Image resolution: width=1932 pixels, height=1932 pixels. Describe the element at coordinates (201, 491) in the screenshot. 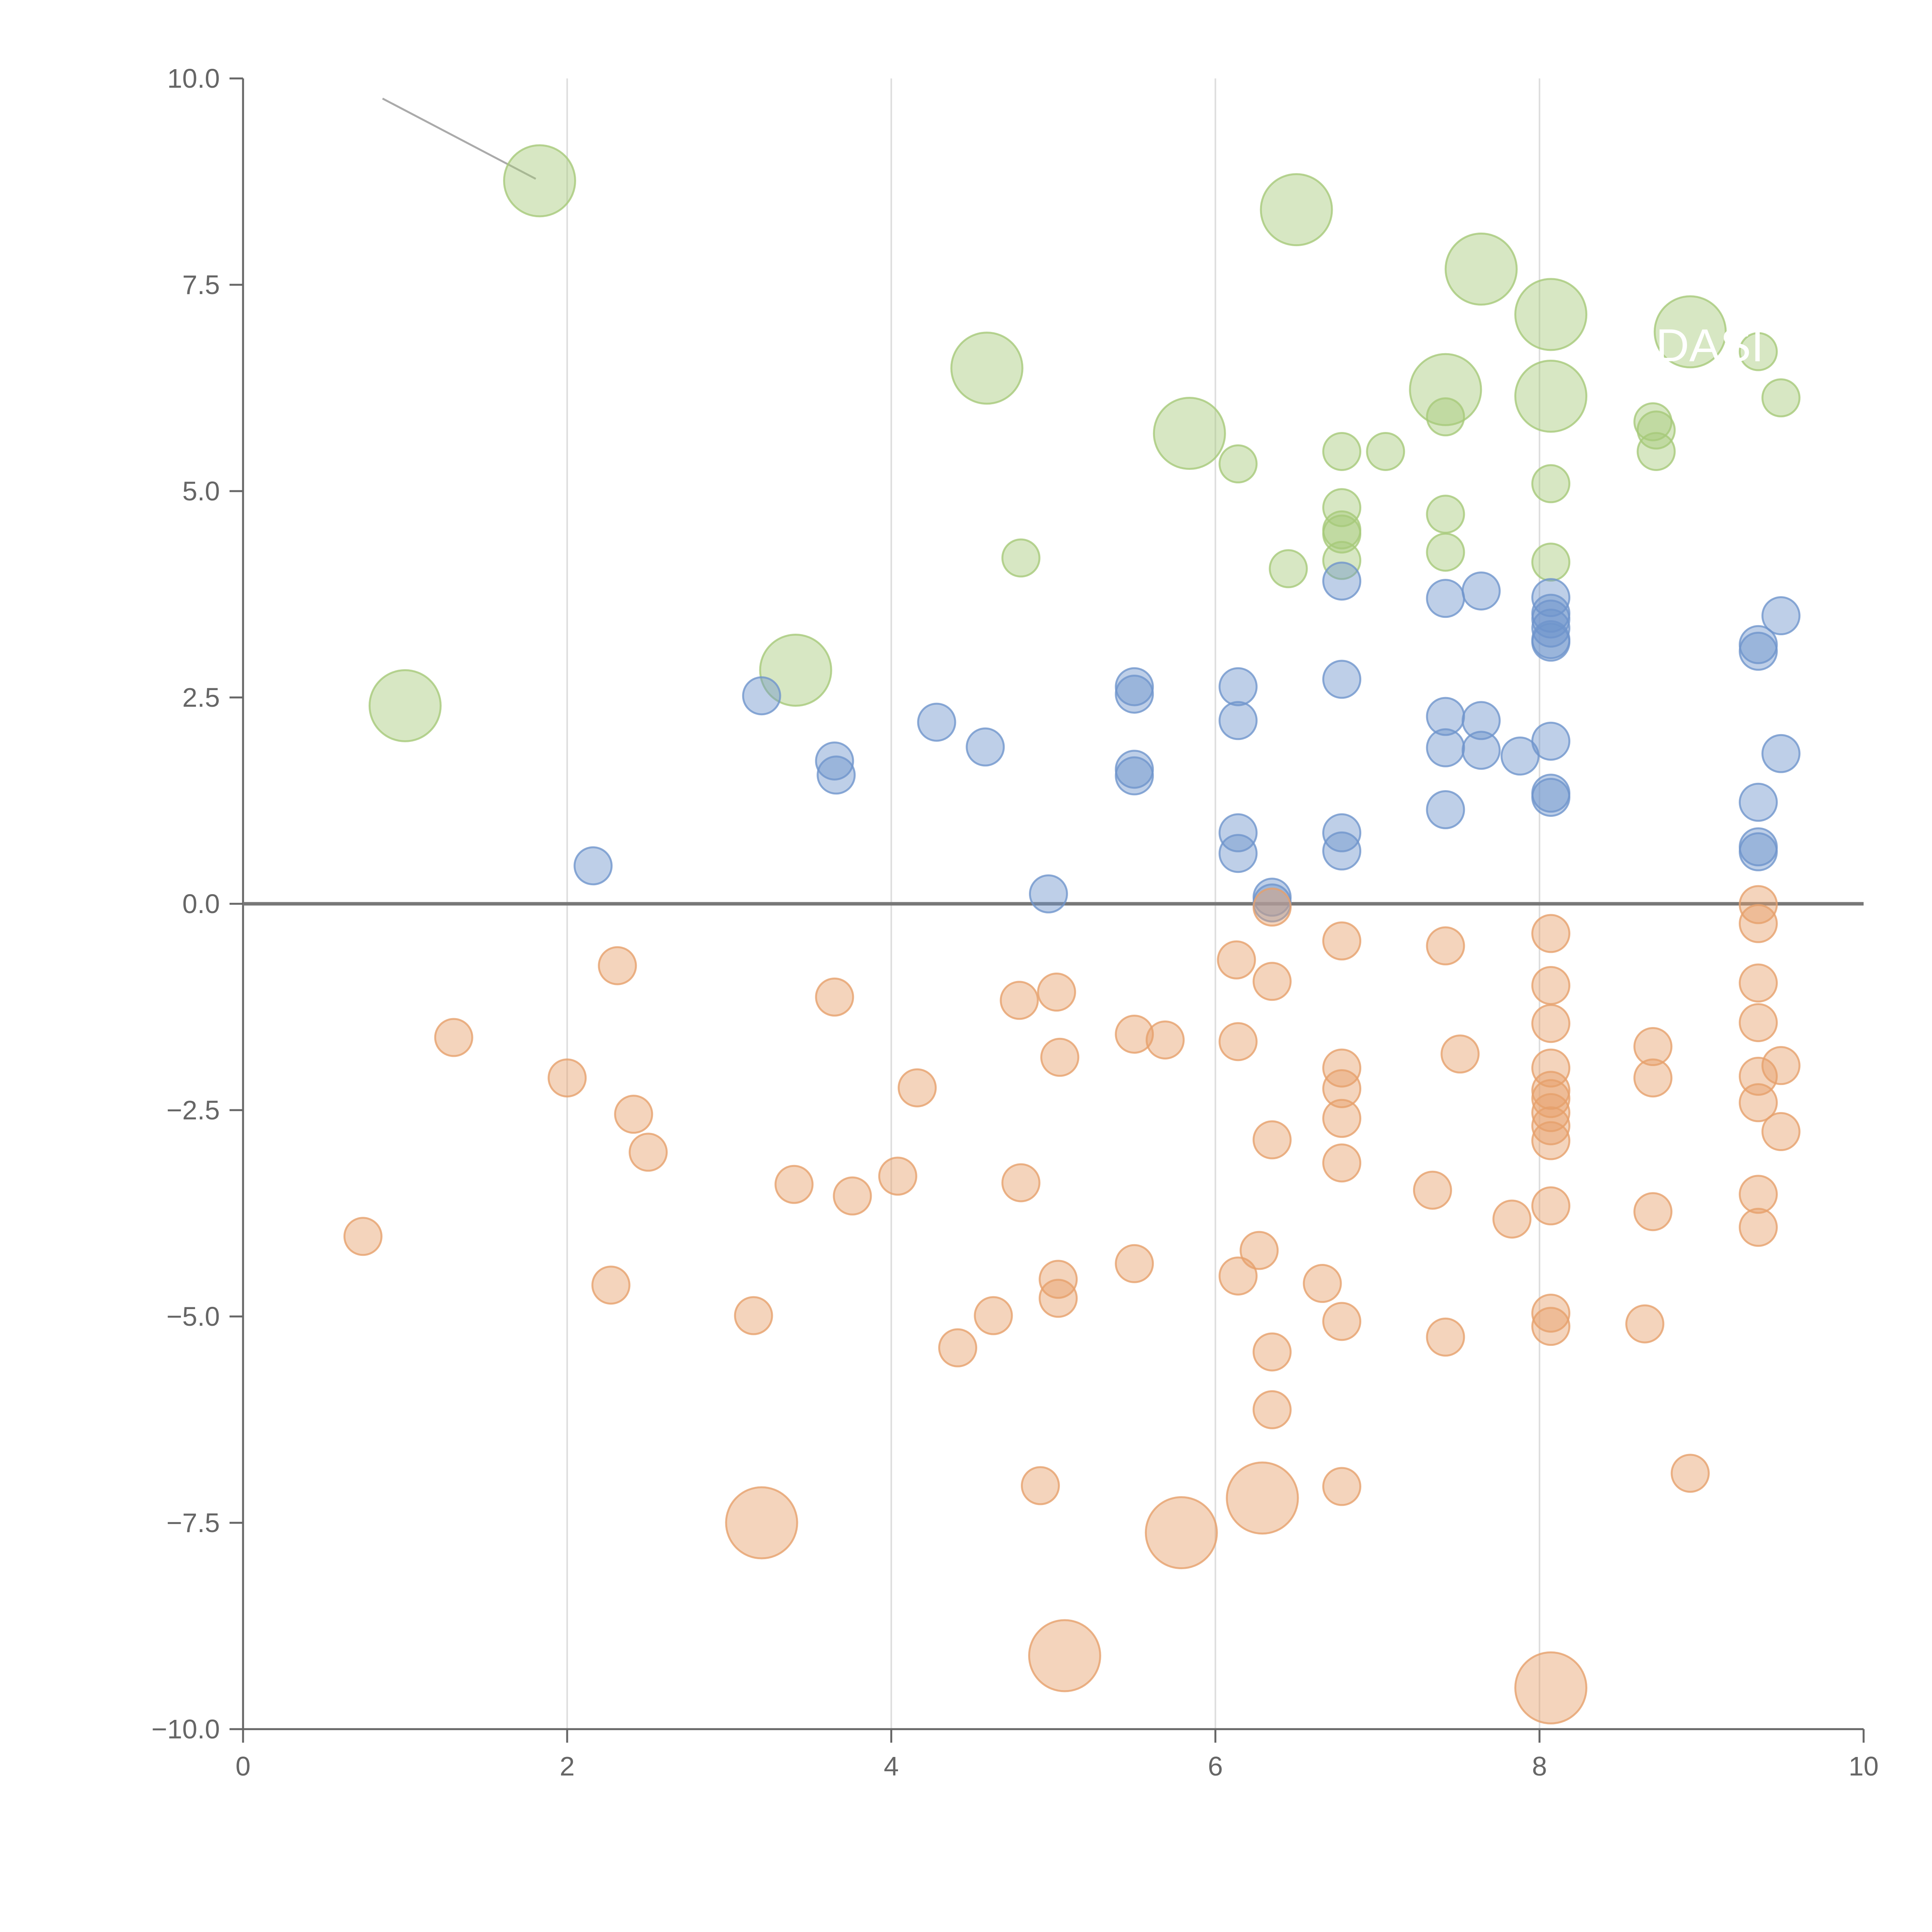

I see `y-tick-label: 5.0` at that location.